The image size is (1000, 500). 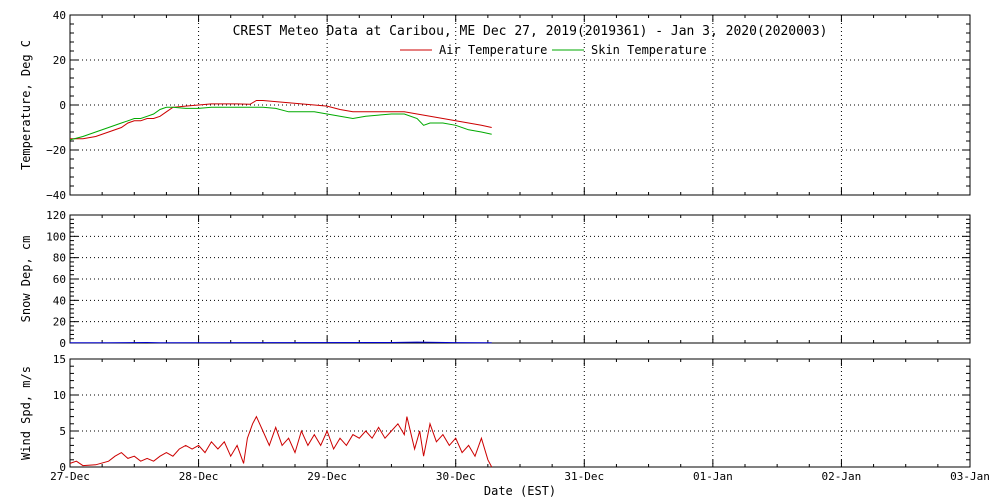 I want to click on legend-skin-label: Skin Temperature, so click(x=649, y=50).